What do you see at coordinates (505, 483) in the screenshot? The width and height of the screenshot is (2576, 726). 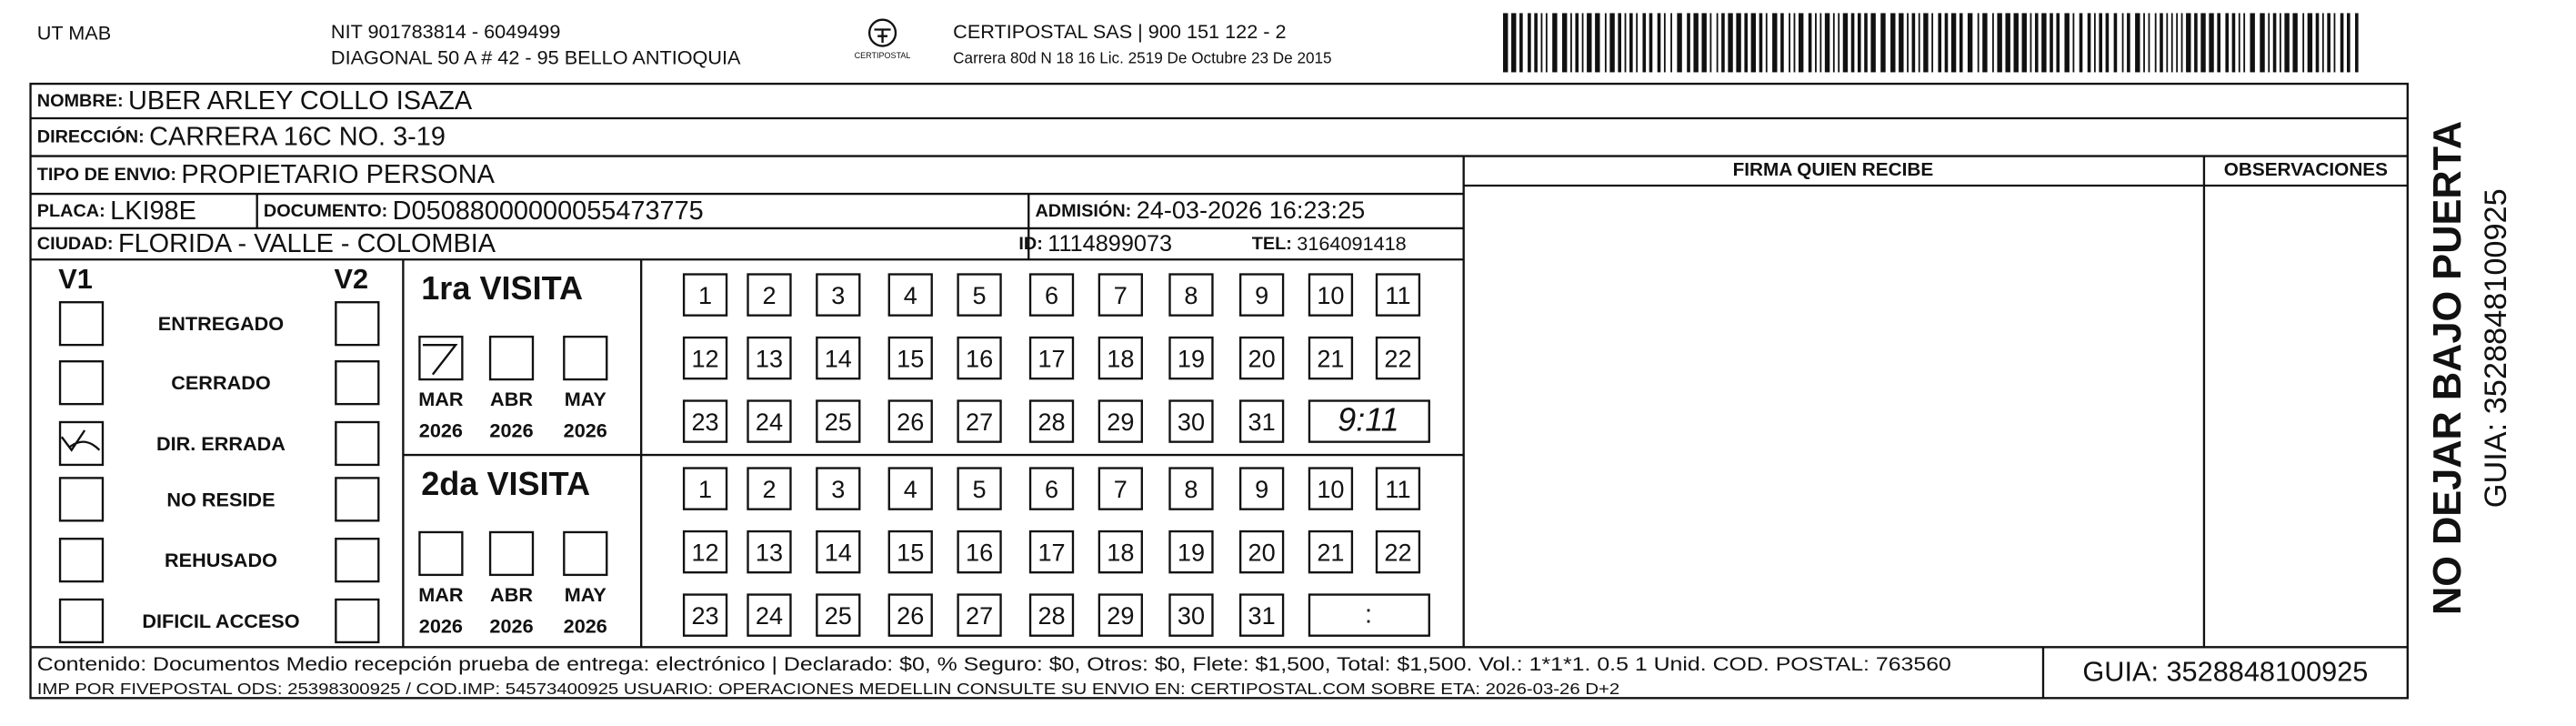 I see `visit-title: 2da VISITA` at bounding box center [505, 483].